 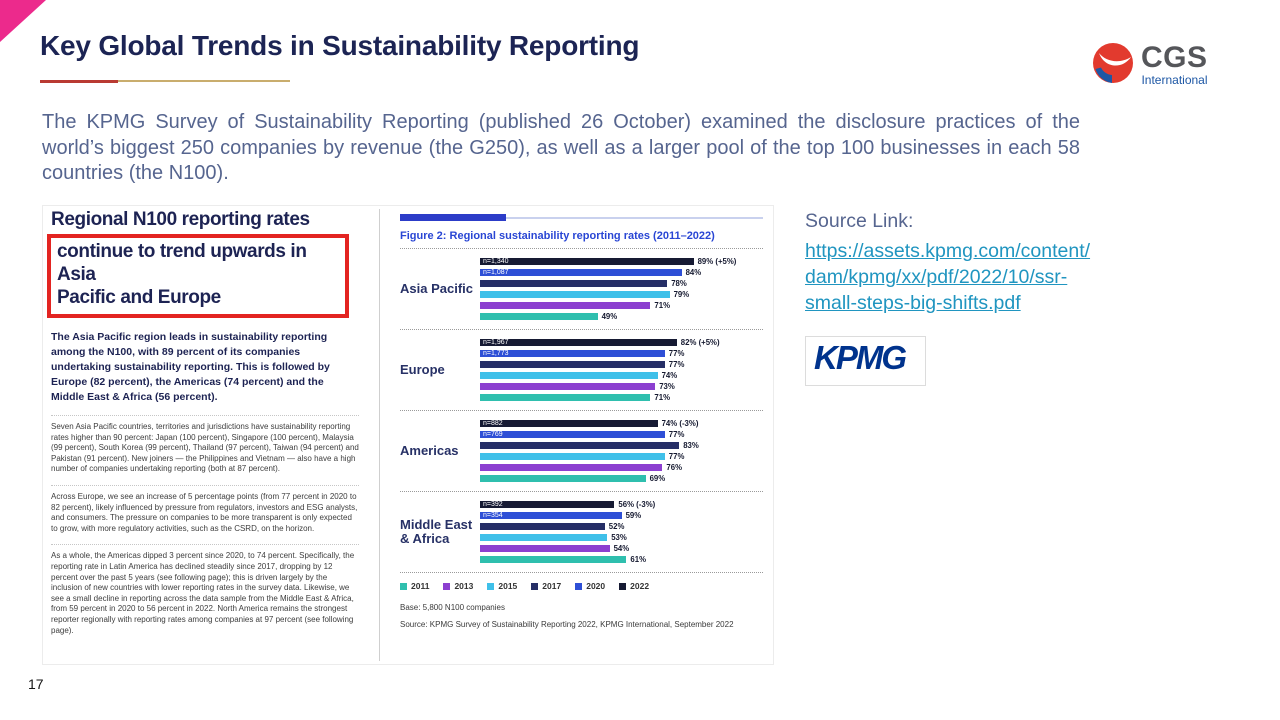 I want to click on cgs-logo: CGS International, so click(x=1150, y=65).